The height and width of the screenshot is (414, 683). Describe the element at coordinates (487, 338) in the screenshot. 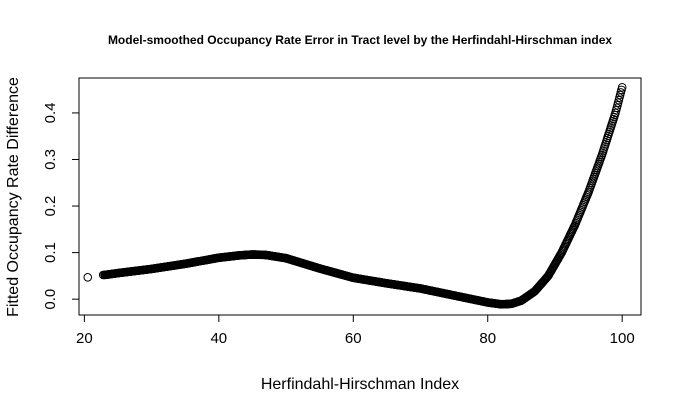

I see `x-tick-label: 80` at that location.